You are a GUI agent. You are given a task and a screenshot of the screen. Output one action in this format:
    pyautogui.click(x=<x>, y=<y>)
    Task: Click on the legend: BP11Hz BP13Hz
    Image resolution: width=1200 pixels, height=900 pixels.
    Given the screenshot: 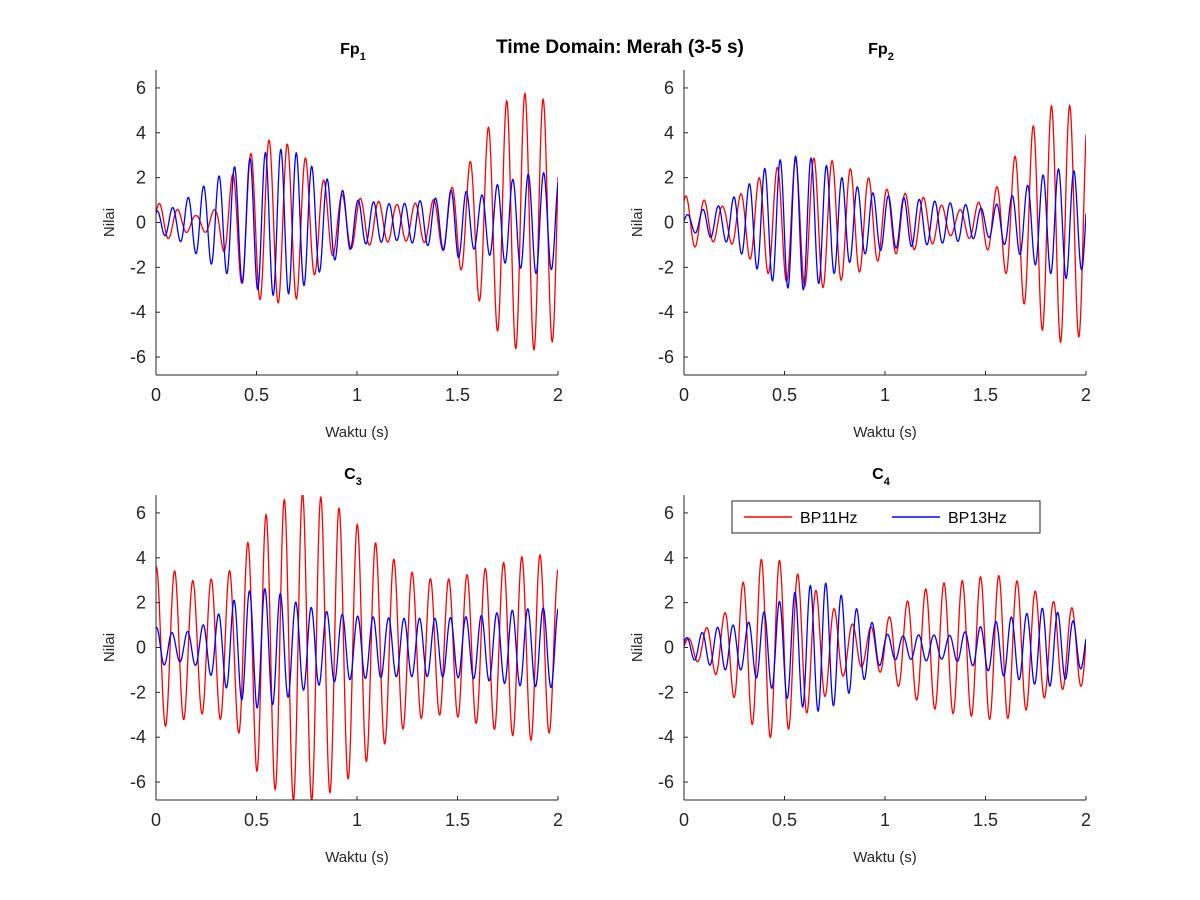 What is the action you would take?
    pyautogui.click(x=886, y=517)
    